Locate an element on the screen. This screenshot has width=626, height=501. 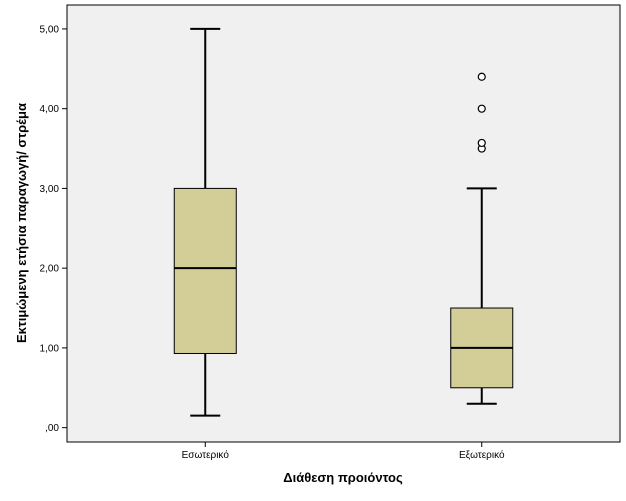
y-tick-label-5: 5,00 is located at coordinates (50, 29).